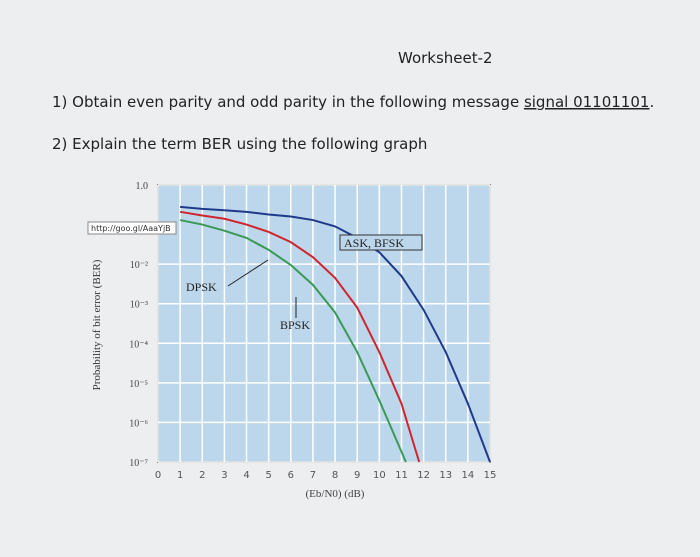 The image size is (700, 557). What do you see at coordinates (158, 475) in the screenshot?
I see `x-tick-label: 0` at bounding box center [158, 475].